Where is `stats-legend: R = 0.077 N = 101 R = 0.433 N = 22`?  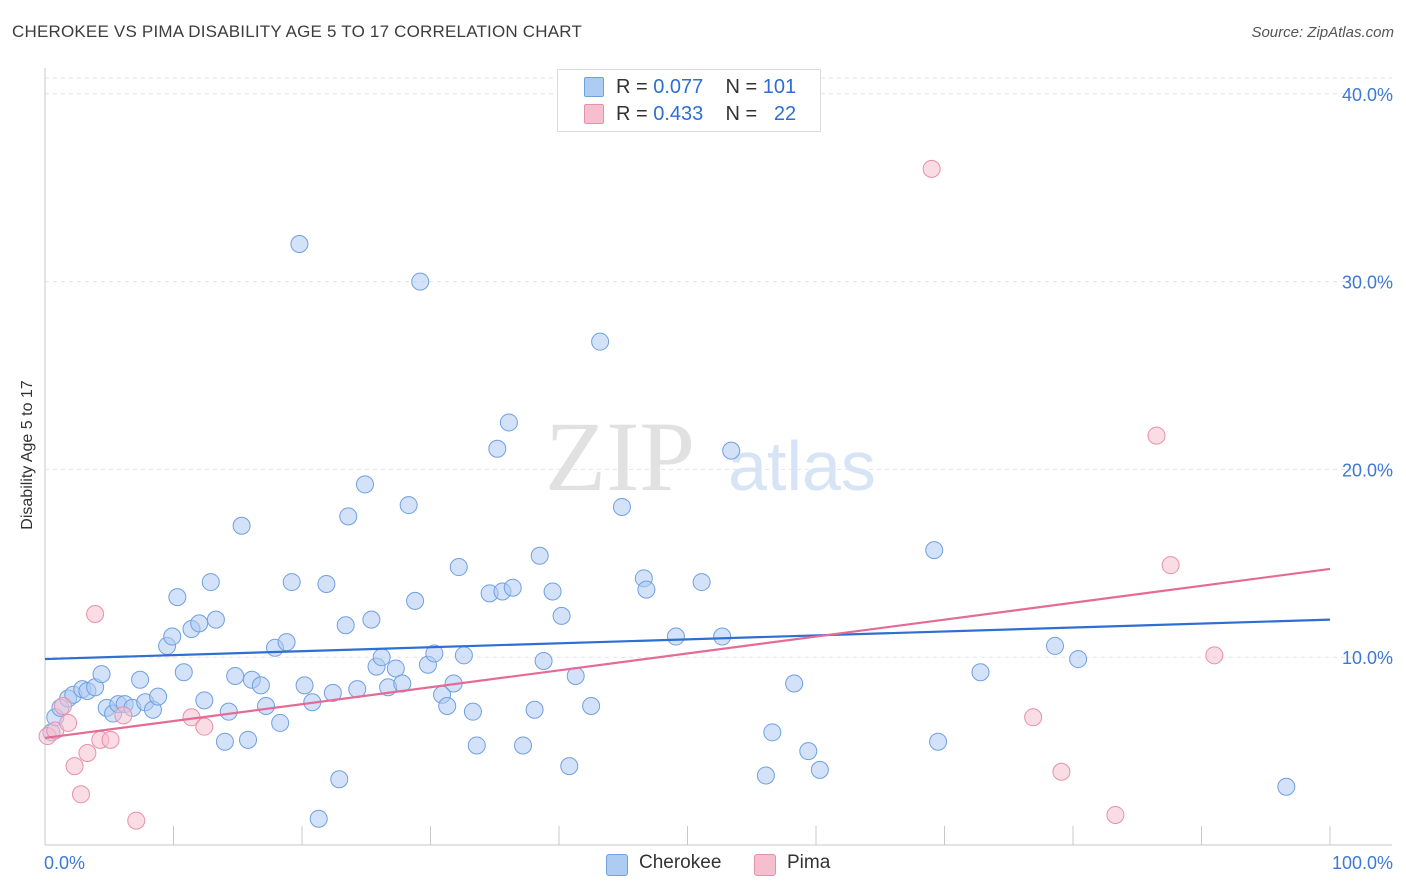 stats-legend: R = 0.077 N = 101 R = 0.433 N = 22 is located at coordinates (689, 100).